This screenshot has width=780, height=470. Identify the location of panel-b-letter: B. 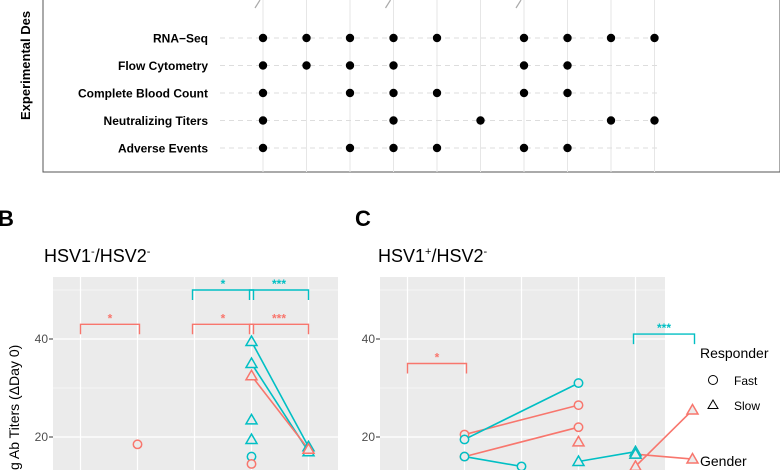
(7, 218).